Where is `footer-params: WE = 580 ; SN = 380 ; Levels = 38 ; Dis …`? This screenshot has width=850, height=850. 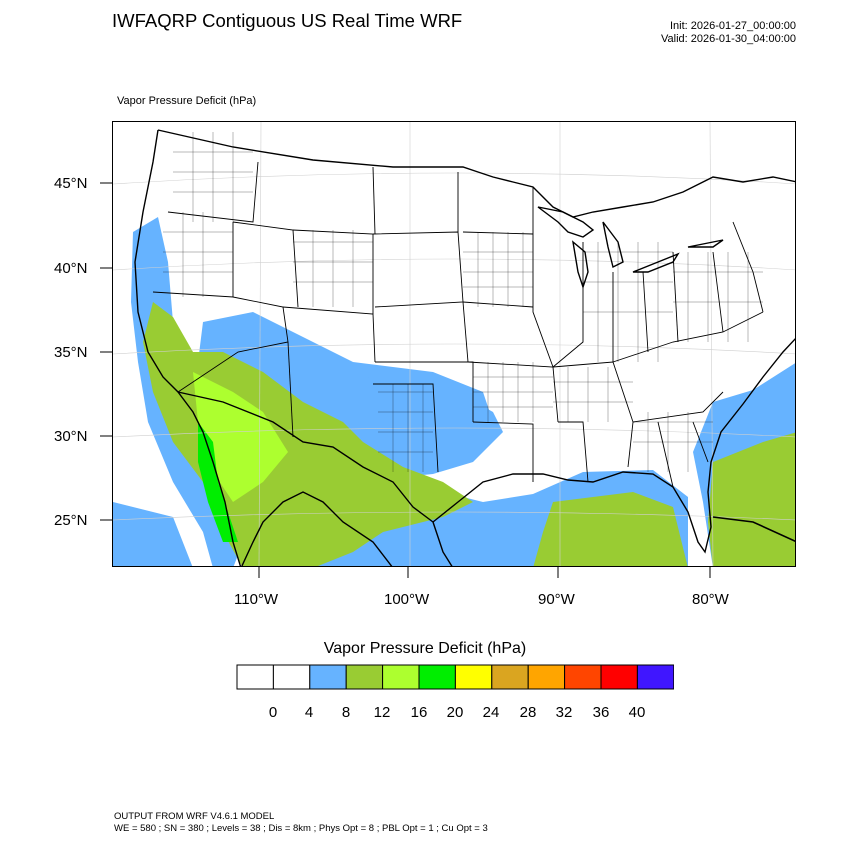
footer-params: WE = 580 ; SN = 380 ; Levels = 38 ; Dis … is located at coordinates (301, 828).